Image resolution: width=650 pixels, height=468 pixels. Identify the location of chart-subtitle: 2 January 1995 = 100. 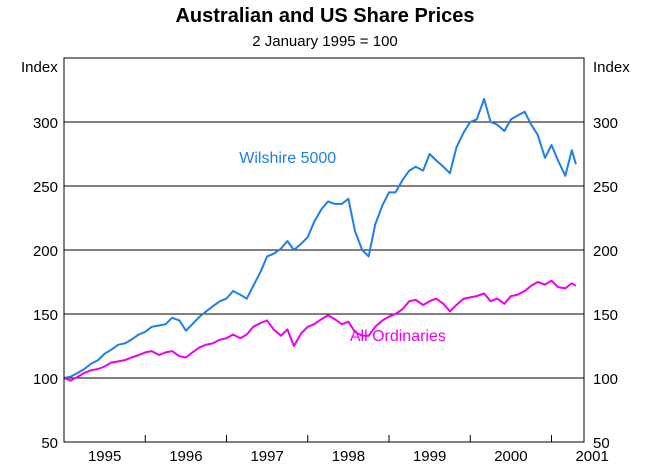
(325, 41).